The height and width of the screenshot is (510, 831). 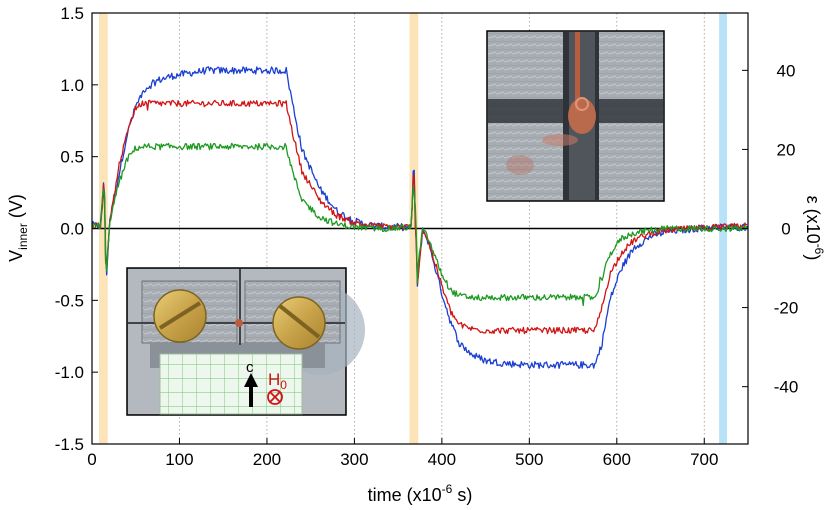 What do you see at coordinates (354, 459) in the screenshot?
I see `x-tick-label: 300` at bounding box center [354, 459].